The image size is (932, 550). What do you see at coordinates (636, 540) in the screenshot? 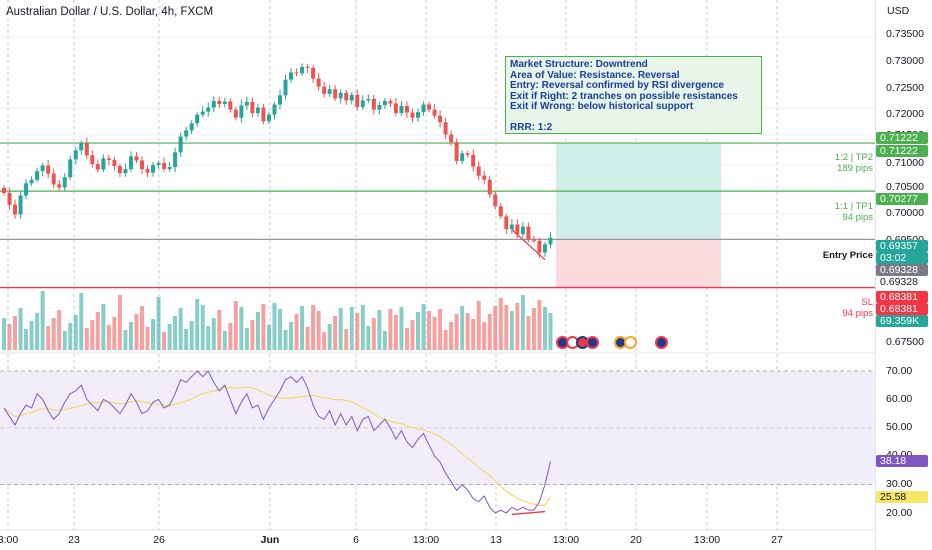
I see `time-label: 20` at bounding box center [636, 540].